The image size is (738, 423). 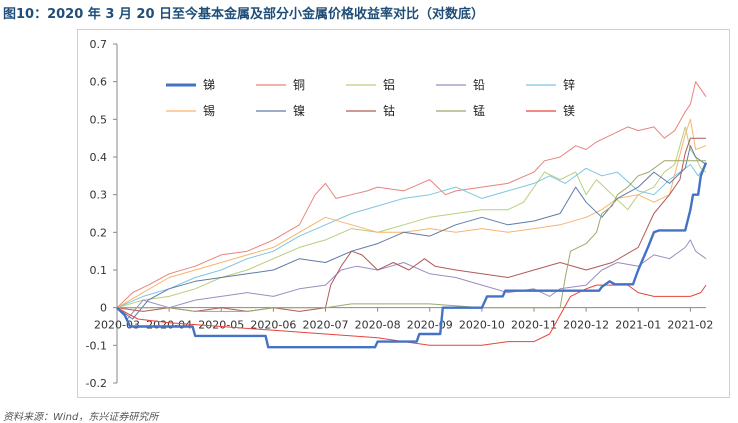 I want to click on legend-label: 铅, so click(x=479, y=85).